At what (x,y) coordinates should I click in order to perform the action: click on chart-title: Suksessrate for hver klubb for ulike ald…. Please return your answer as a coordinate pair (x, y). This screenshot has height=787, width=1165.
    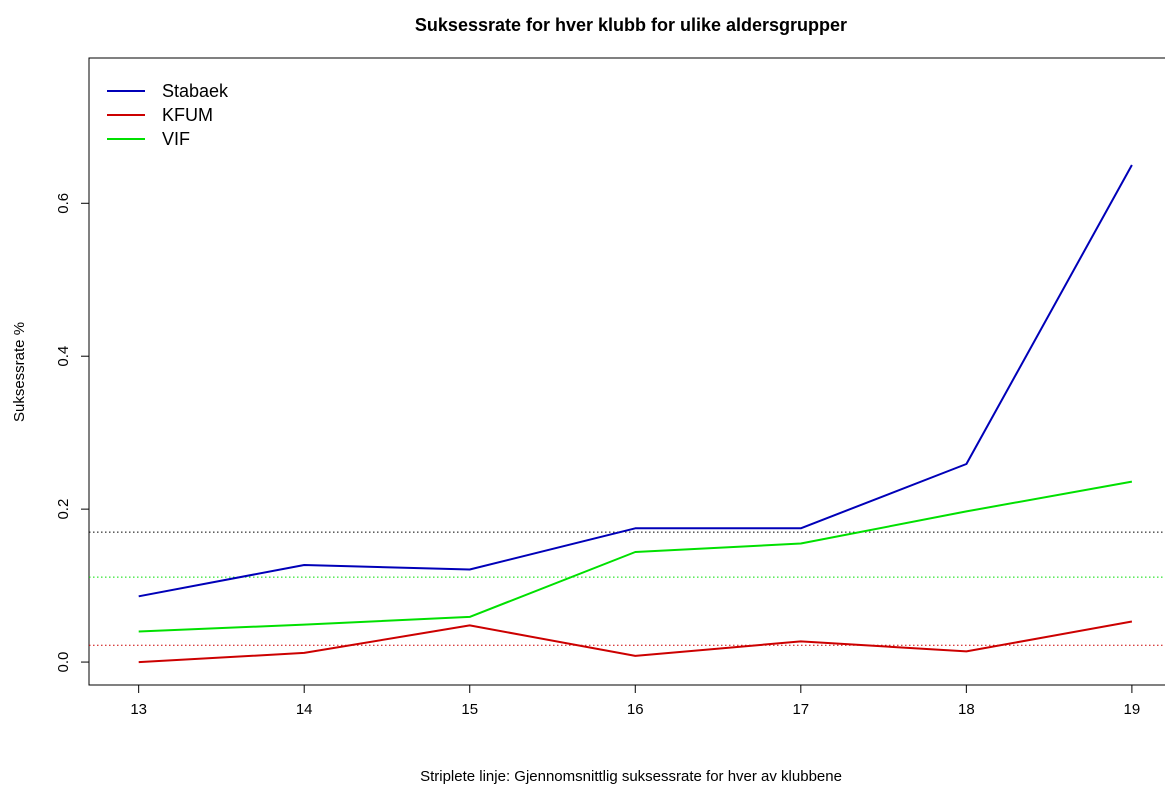
    Looking at the image, I should click on (631, 25).